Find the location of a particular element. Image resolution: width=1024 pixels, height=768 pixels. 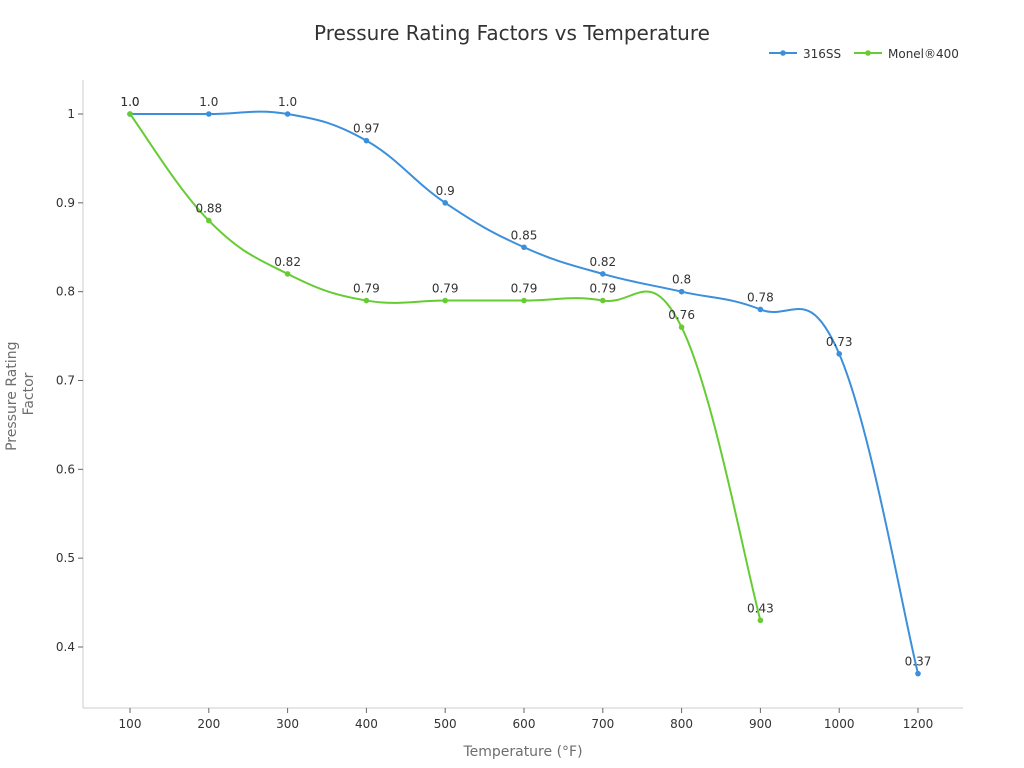

x-tick-label: 400 is located at coordinates (366, 724).